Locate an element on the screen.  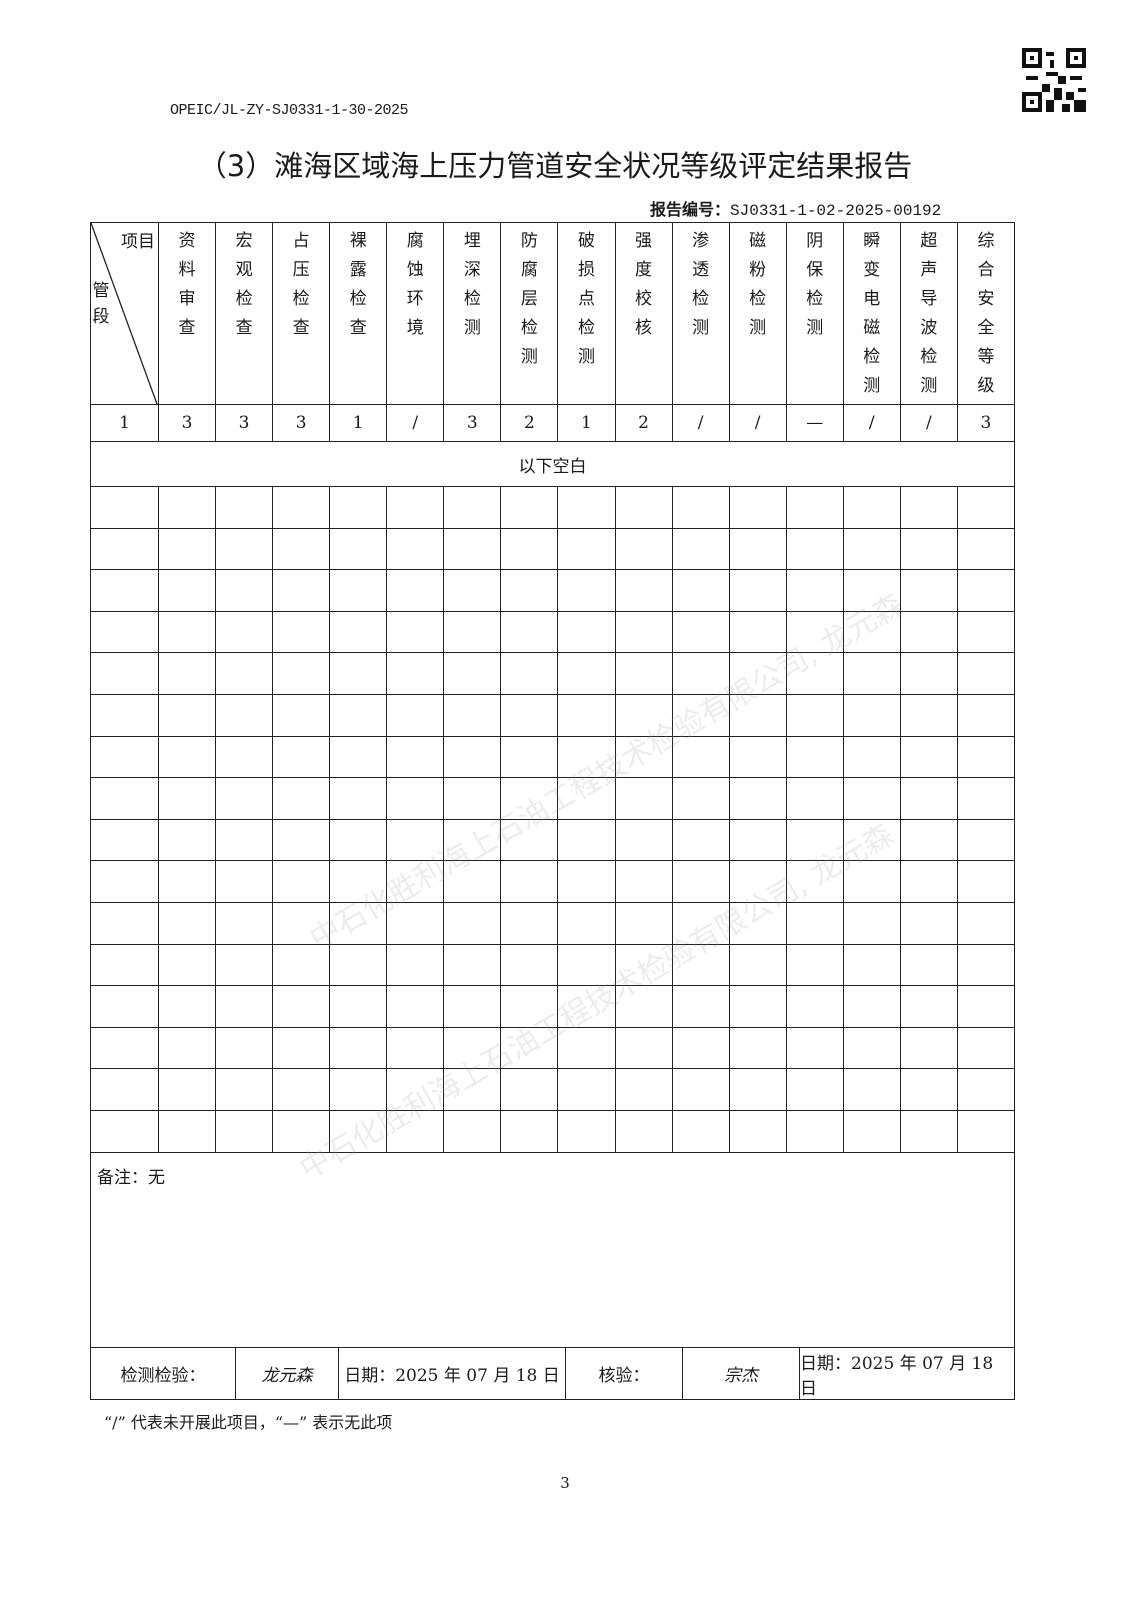
column-header: 占压检查 is located at coordinates (301, 313).